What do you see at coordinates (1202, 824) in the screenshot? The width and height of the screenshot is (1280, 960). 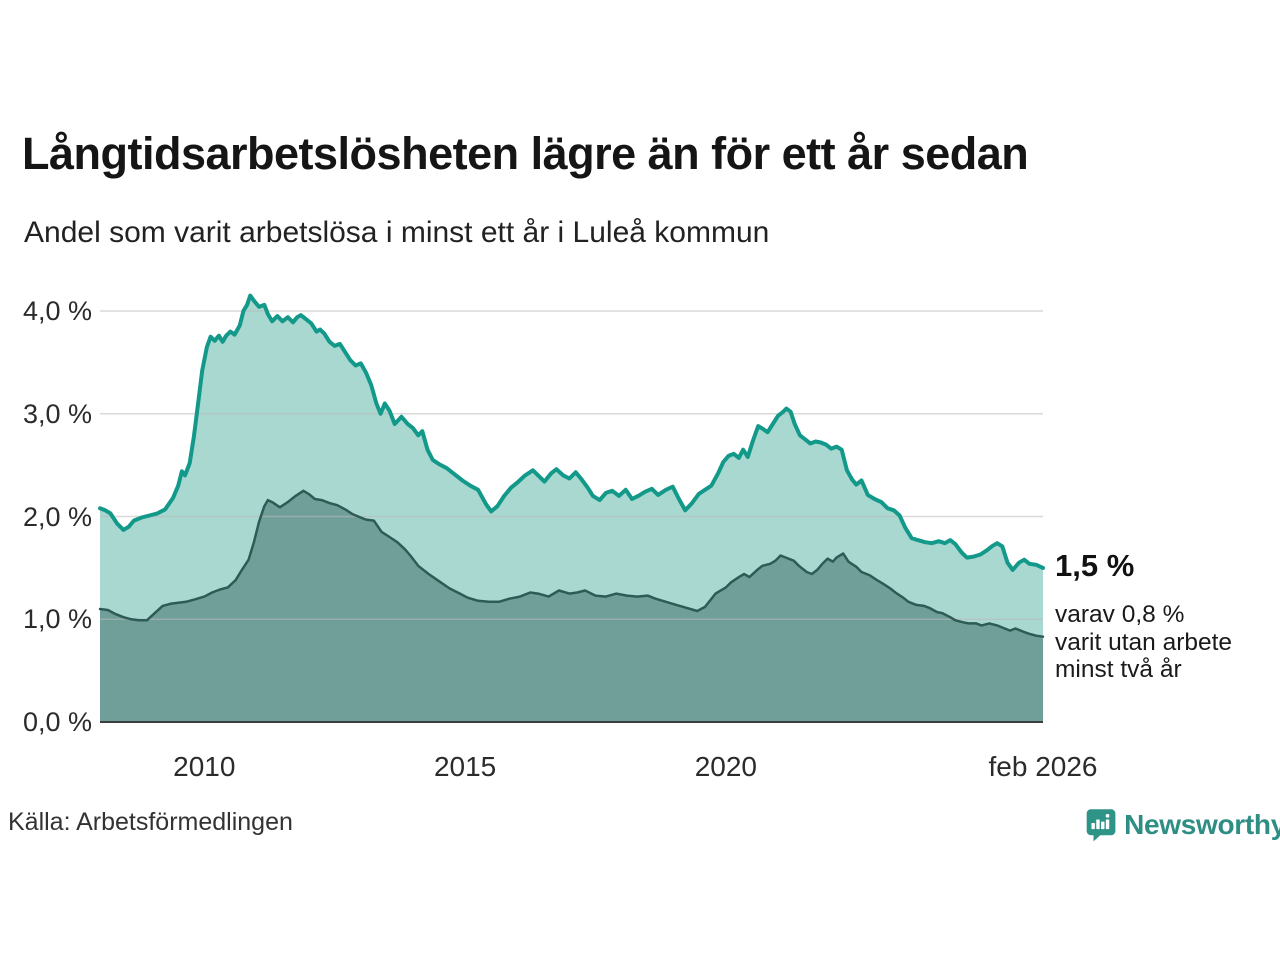 I see `newsworthy-wordmark: Newsworthy` at bounding box center [1202, 824].